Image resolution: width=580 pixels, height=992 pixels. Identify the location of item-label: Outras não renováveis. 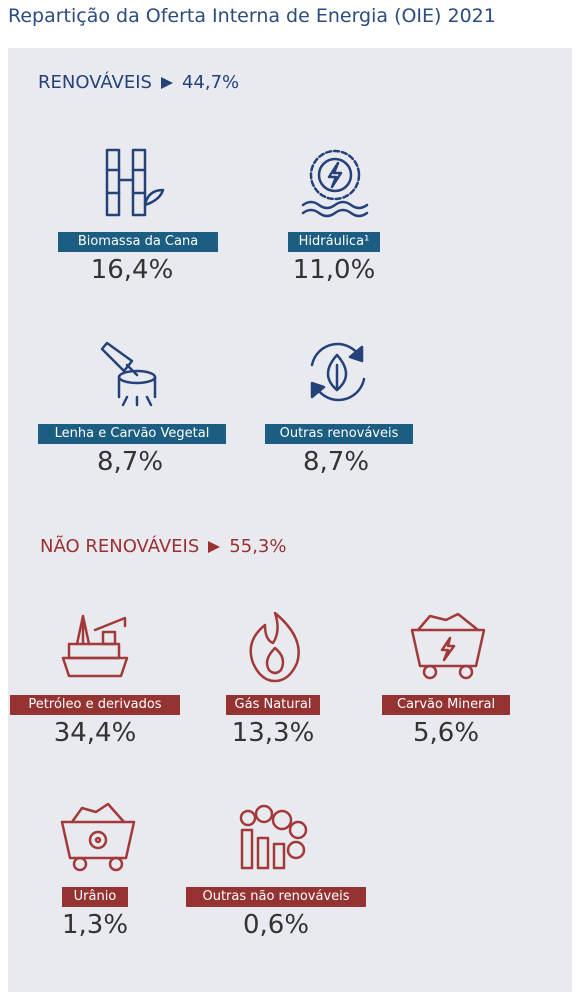
(276, 897).